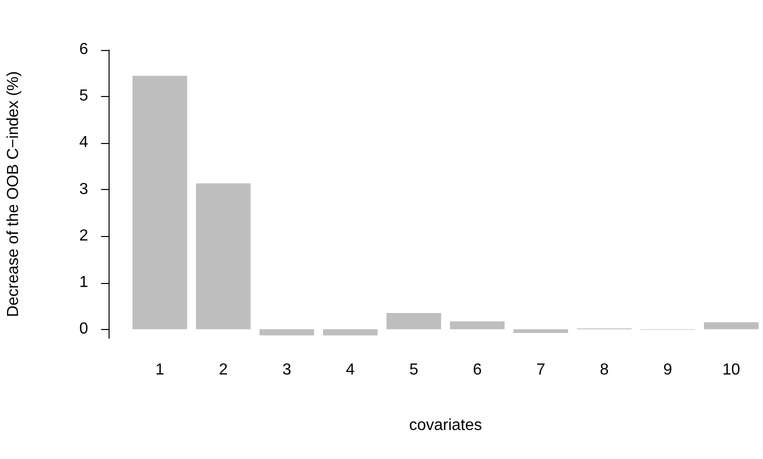 The image size is (763, 459). Describe the element at coordinates (445, 425) in the screenshot. I see `x-axis-title: covariates` at that location.